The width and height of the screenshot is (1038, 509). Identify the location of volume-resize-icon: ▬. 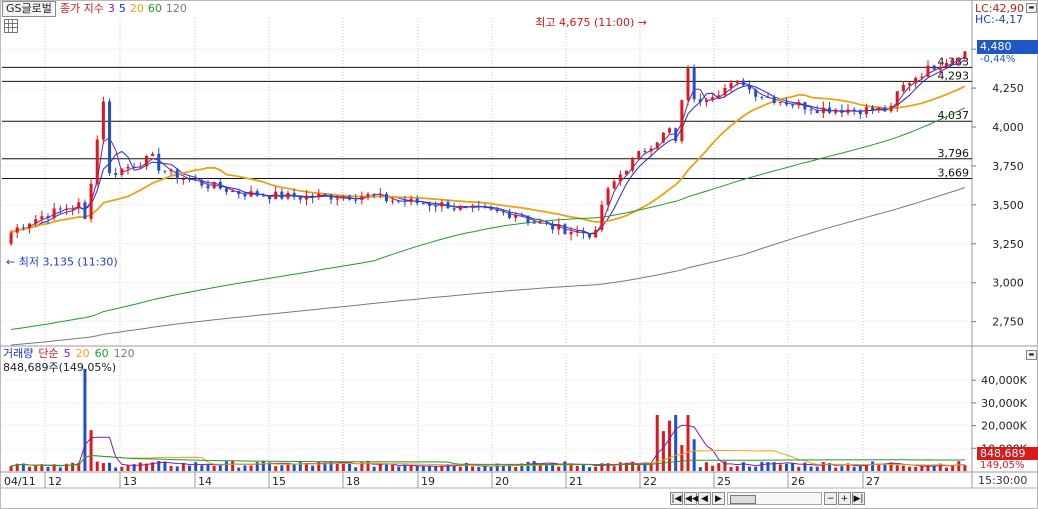
(1031, 355).